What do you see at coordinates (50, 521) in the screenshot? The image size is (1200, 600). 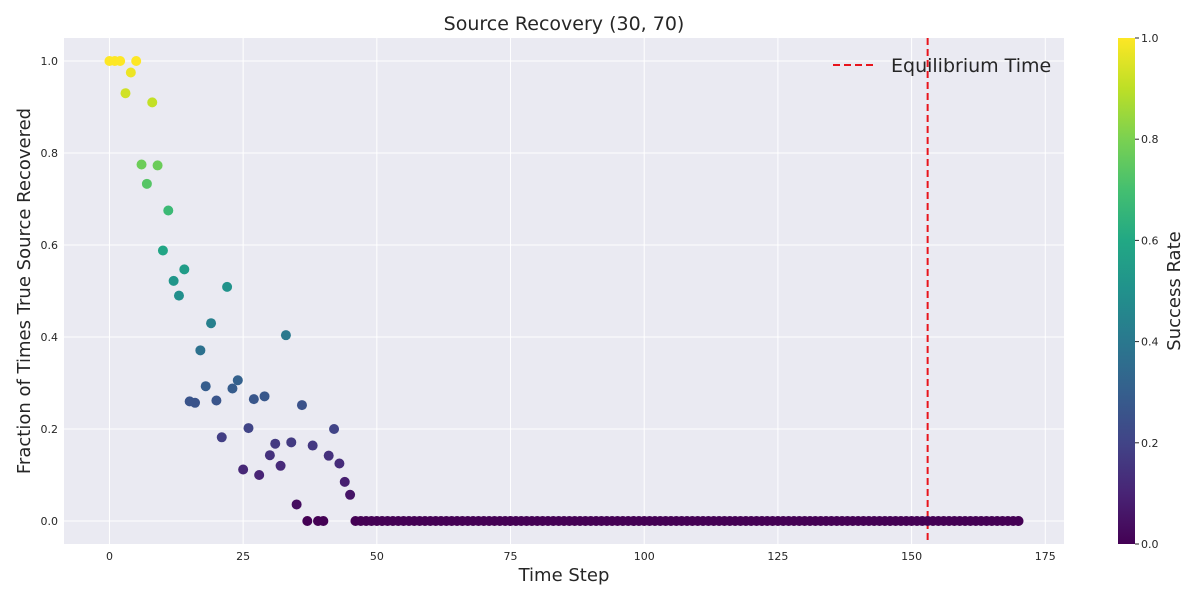 I see `y-tick-label: 0.0` at bounding box center [50, 521].